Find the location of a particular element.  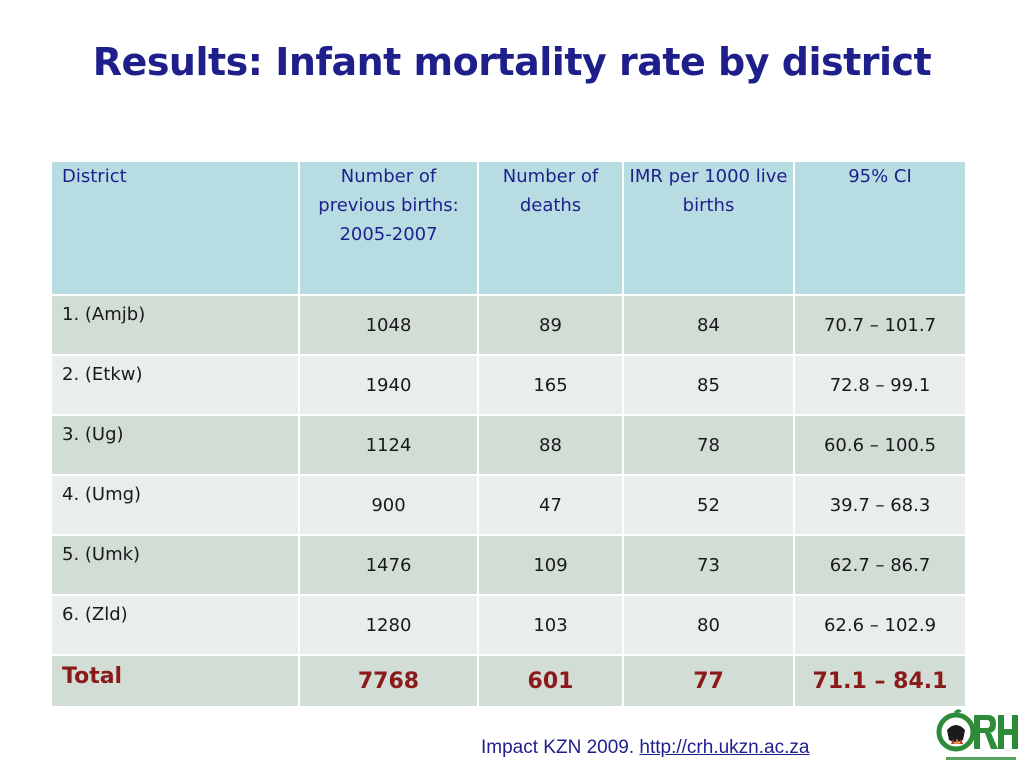

header-imr: IMR per 1000 live births is located at coordinates (708, 228).